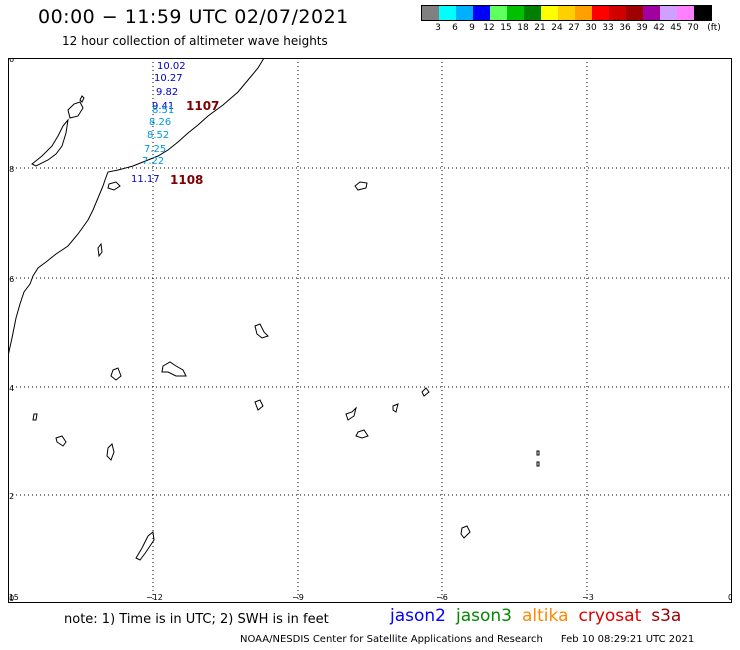 The width and height of the screenshot is (740, 650). I want to click on wave-height-label: 7.22, so click(153, 161).